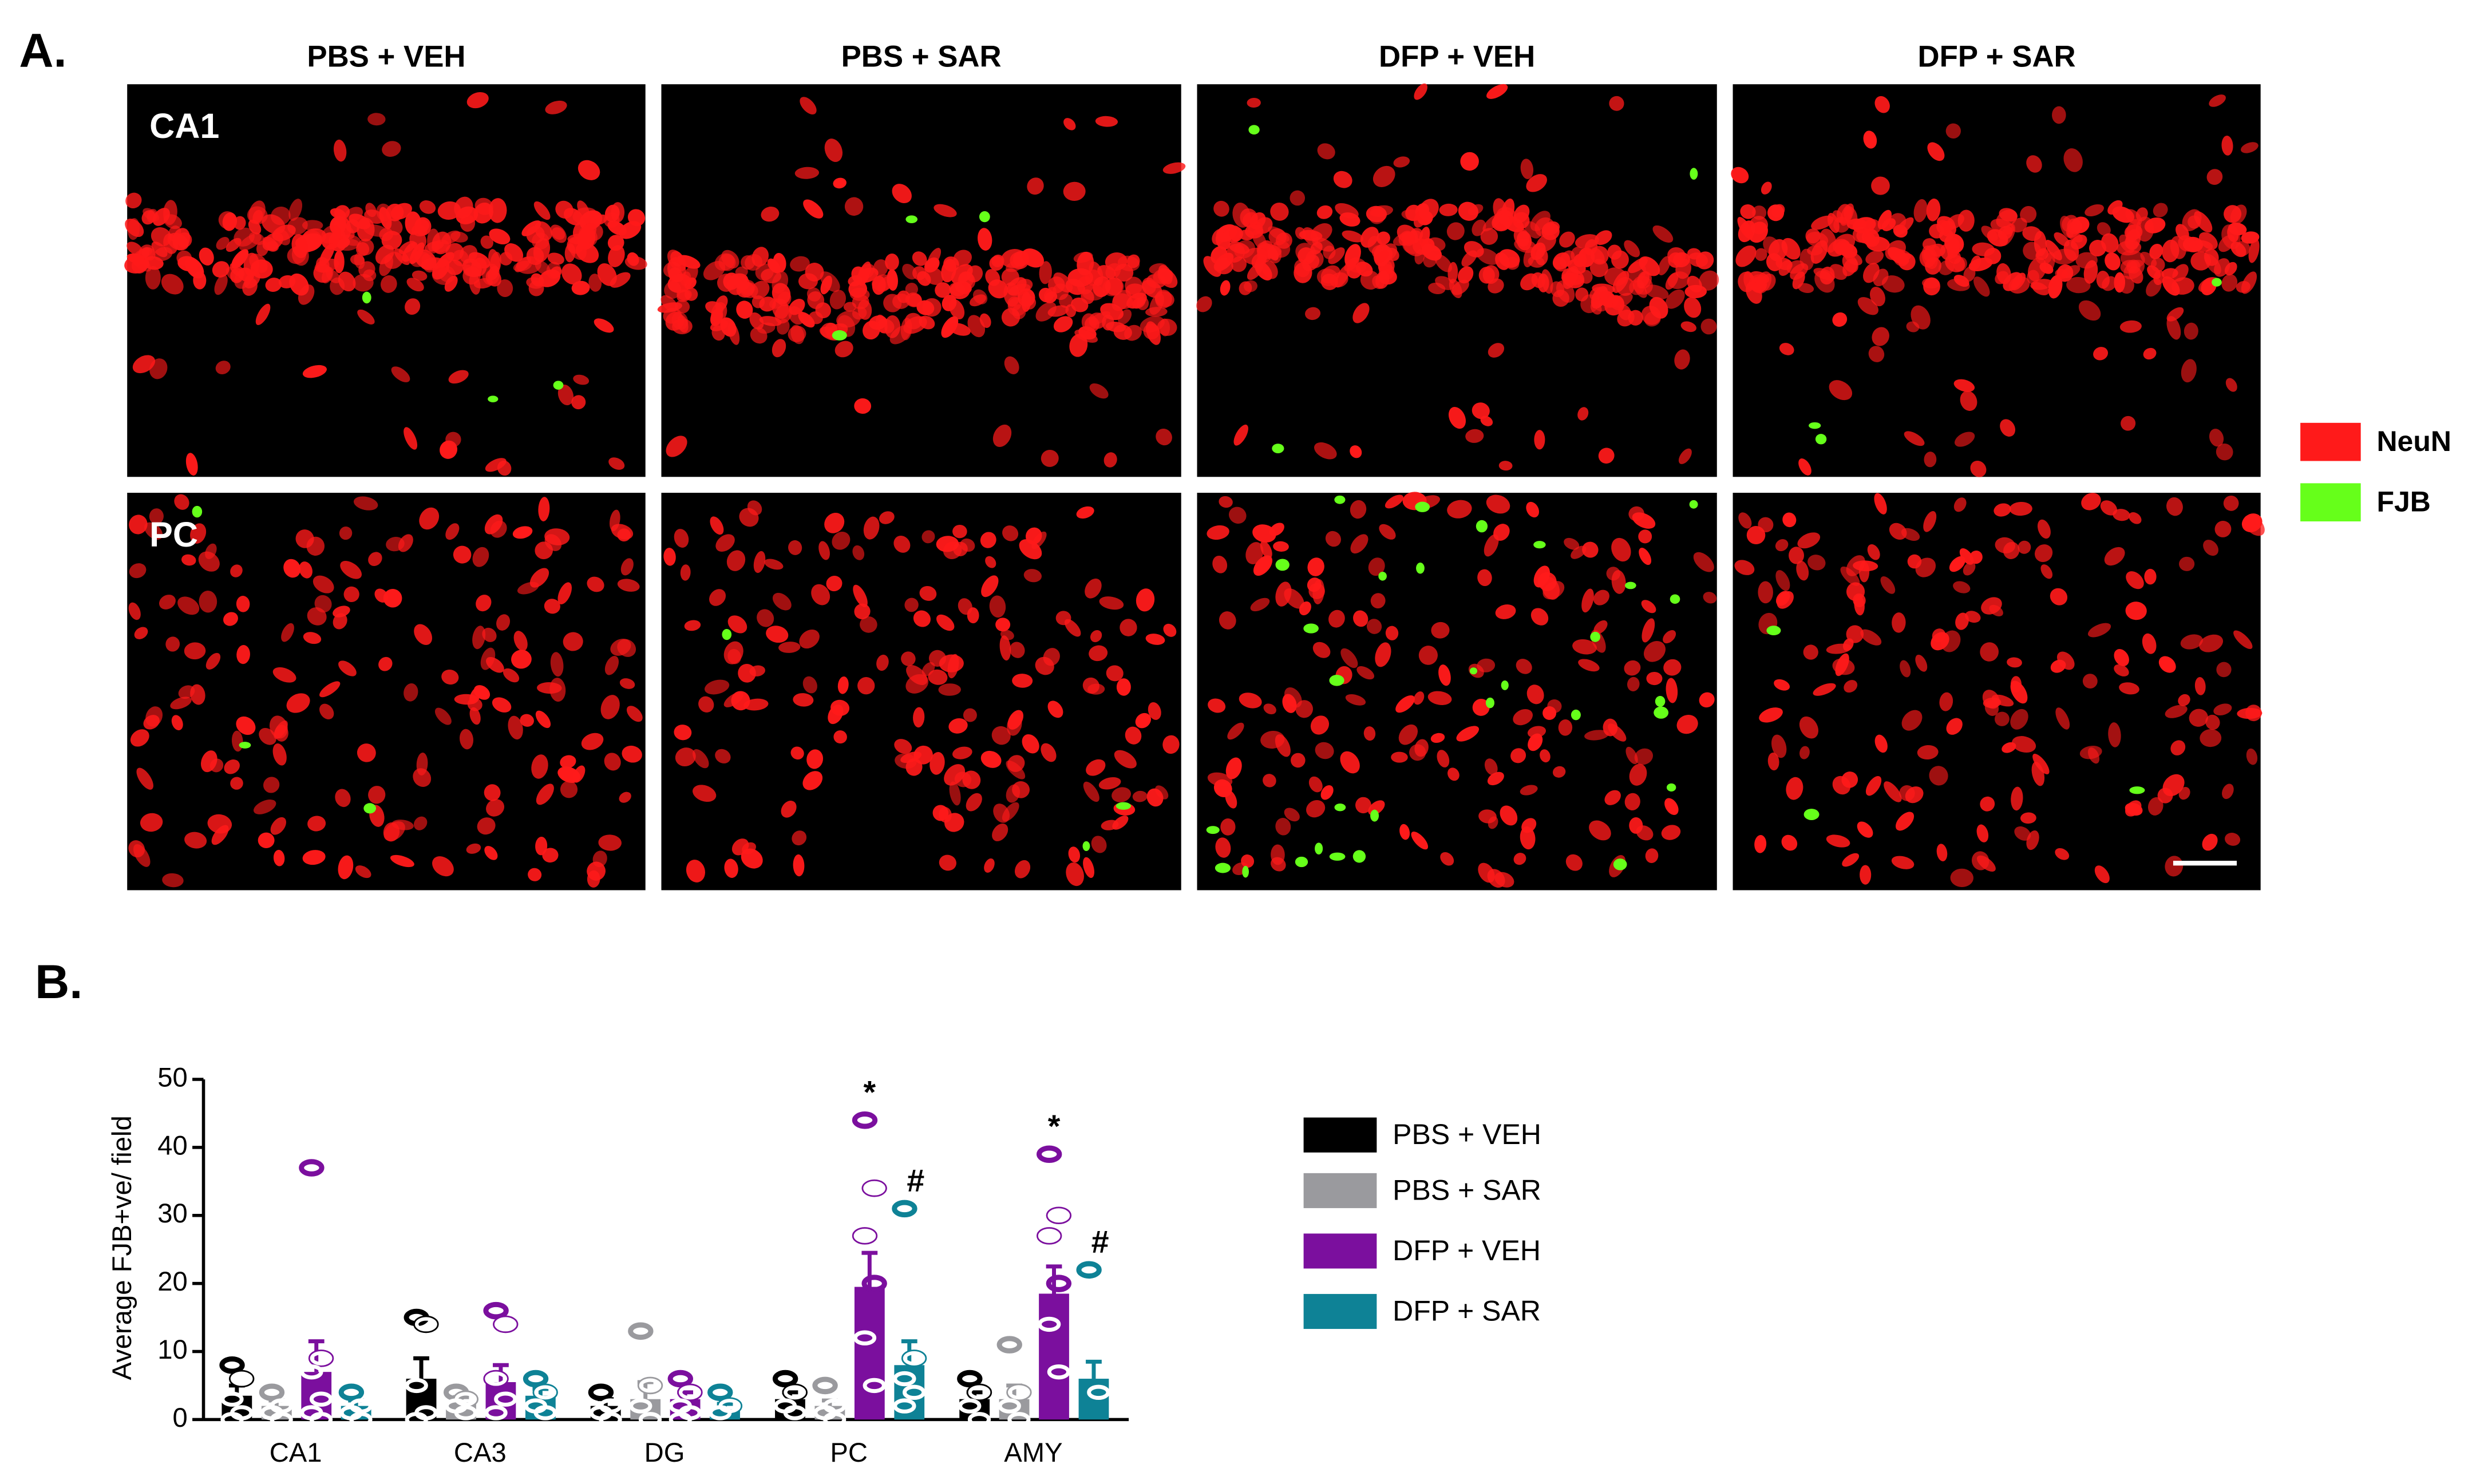 Image resolution: width=2480 pixels, height=1484 pixels. I want to click on y-tick-label: 0, so click(179, 1418).